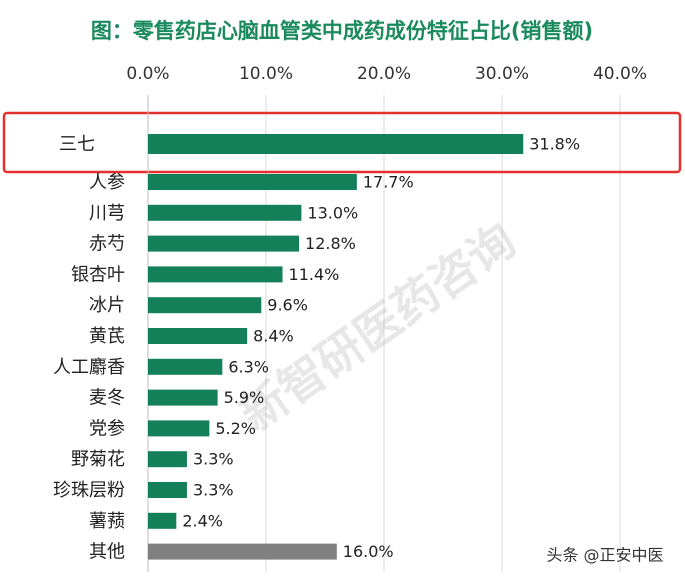 Image resolution: width=685 pixels, height=580 pixels. Describe the element at coordinates (388, 182) in the screenshot. I see `value-label: 17.7%` at that location.